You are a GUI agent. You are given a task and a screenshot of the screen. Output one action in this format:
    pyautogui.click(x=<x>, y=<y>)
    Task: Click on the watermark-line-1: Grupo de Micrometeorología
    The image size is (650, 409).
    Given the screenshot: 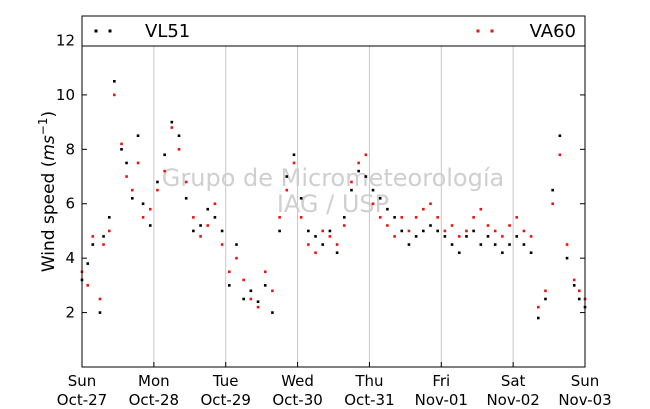 What is the action you would take?
    pyautogui.click(x=333, y=178)
    